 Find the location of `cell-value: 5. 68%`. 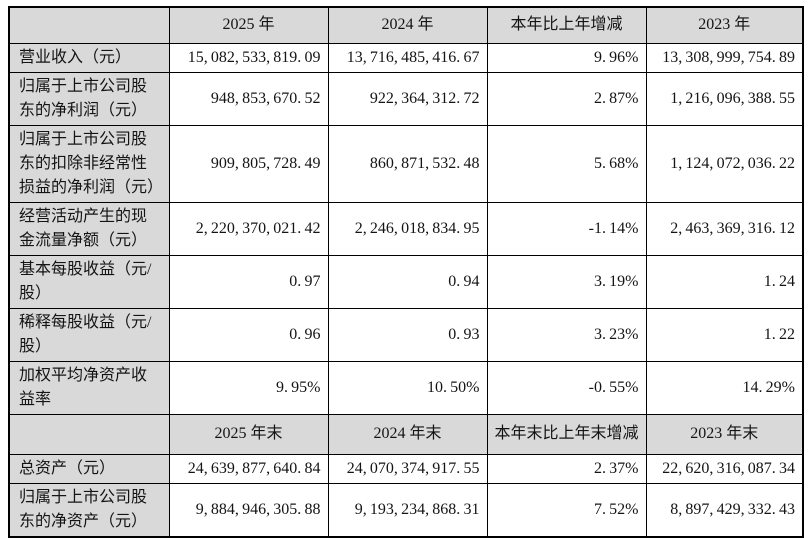

cell-value: 5. 68% is located at coordinates (566, 163).